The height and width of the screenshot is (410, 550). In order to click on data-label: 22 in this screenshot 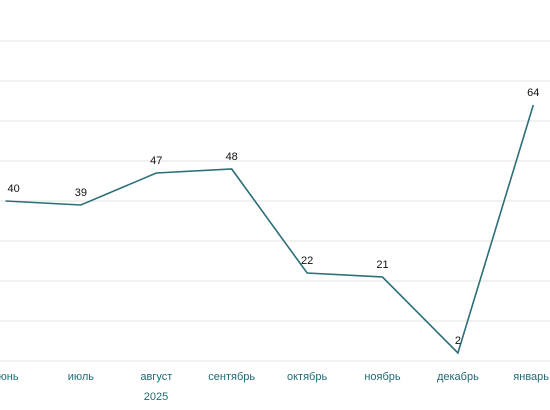, I will do `click(307, 261)`.